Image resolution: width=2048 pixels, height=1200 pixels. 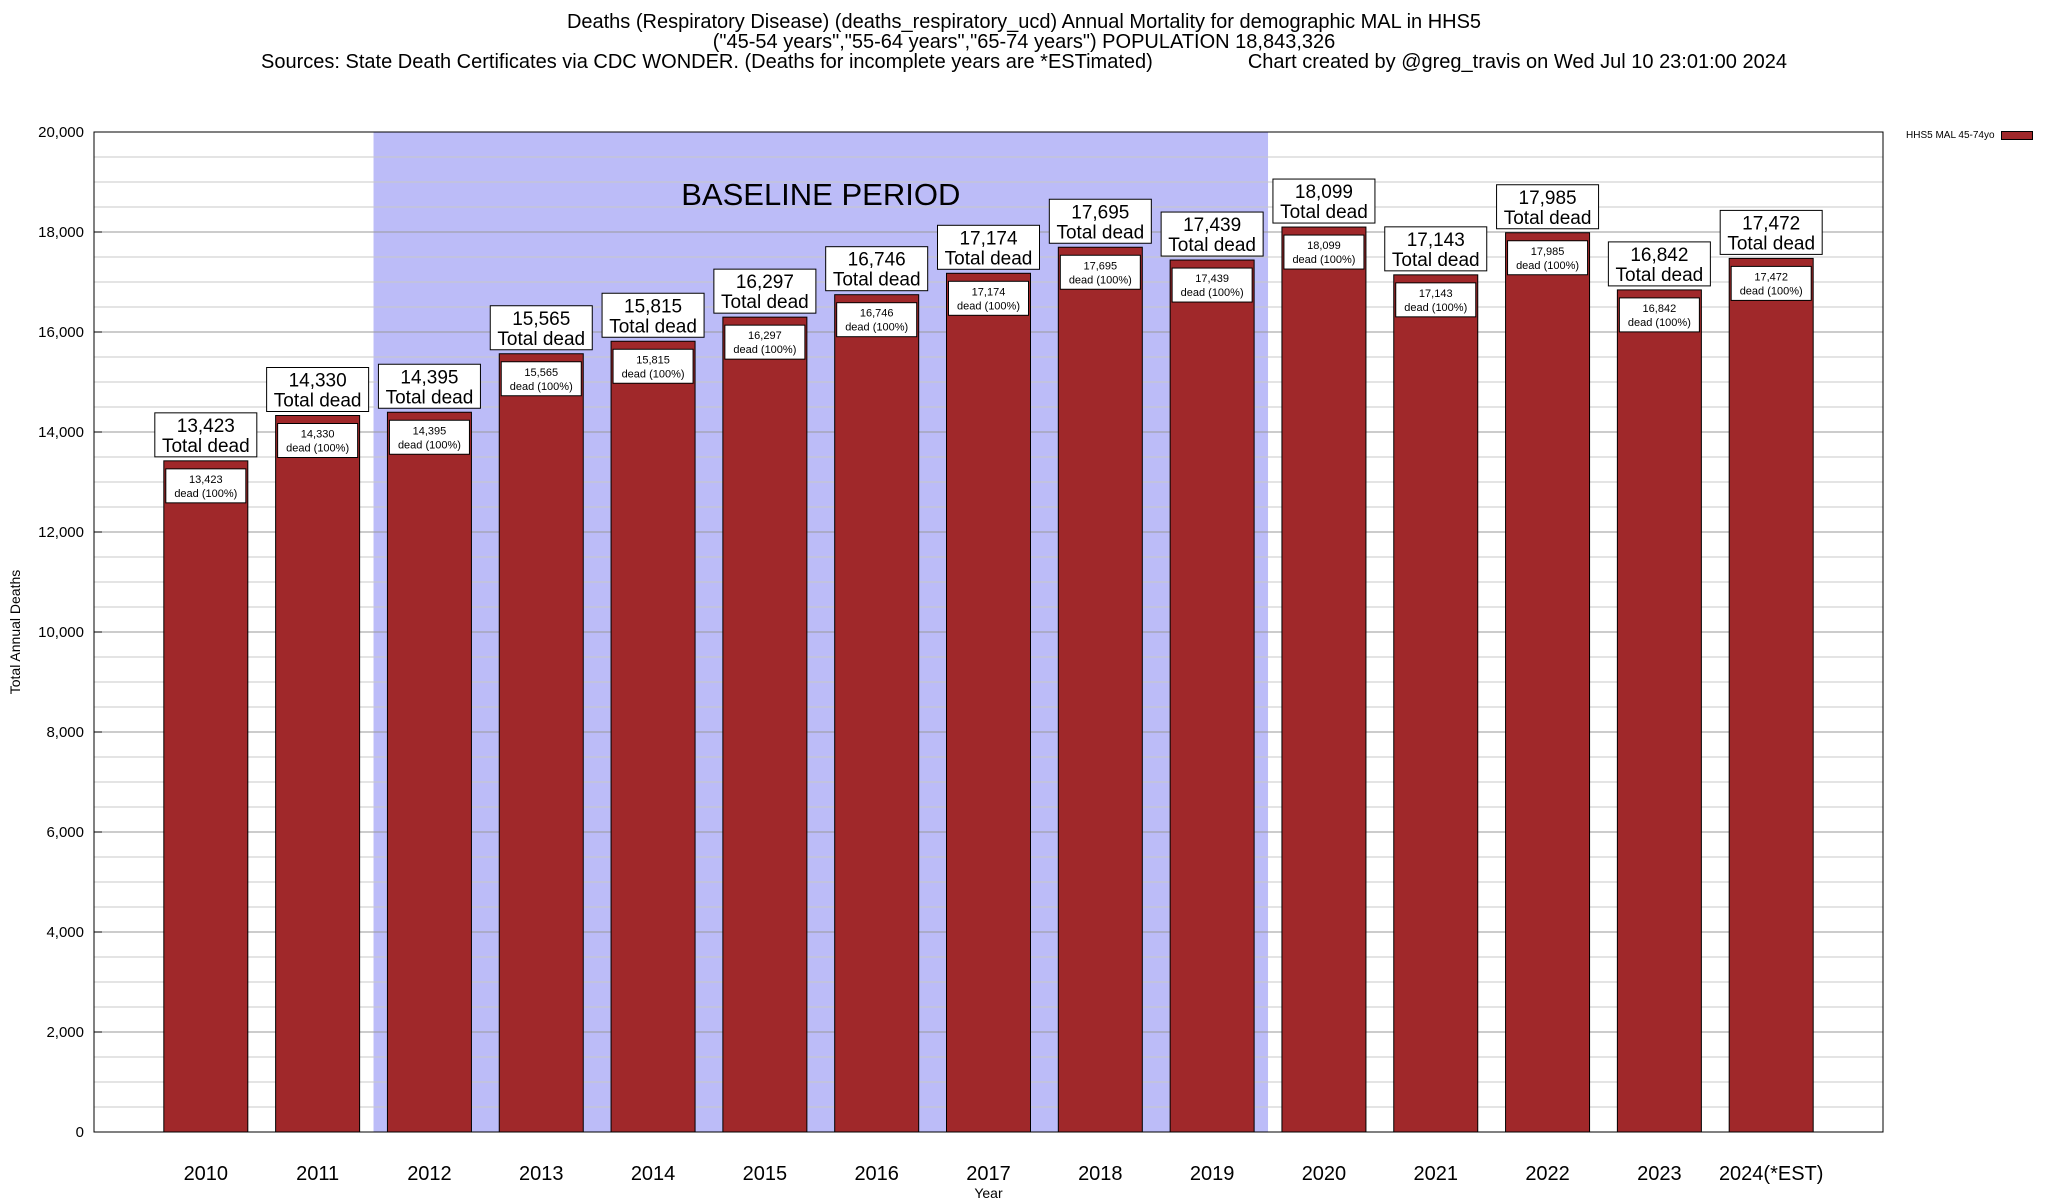 What do you see at coordinates (653, 306) in the screenshot?
I see `bar-top-value-label: 15,815` at bounding box center [653, 306].